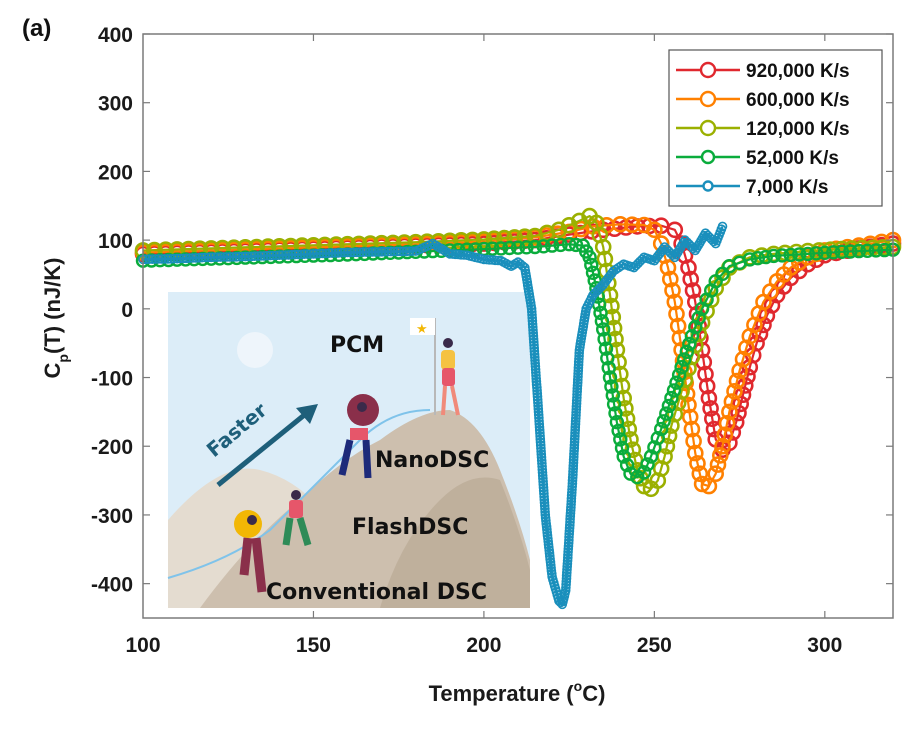 Image resolution: width=902 pixels, height=732 pixels. What do you see at coordinates (112, 447) in the screenshot?
I see `y-tick-label: -200` at bounding box center [112, 447].